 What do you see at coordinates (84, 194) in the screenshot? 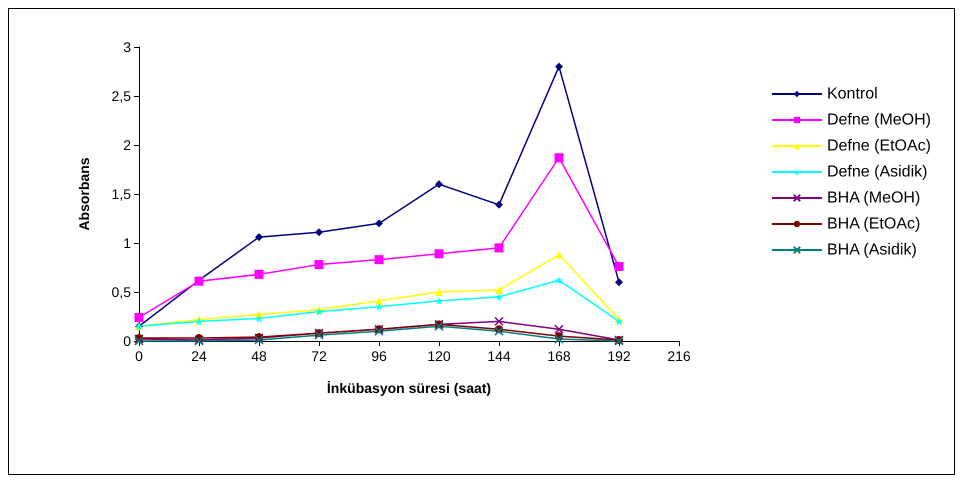
I see `y-axis-title: Absorbans` at bounding box center [84, 194].